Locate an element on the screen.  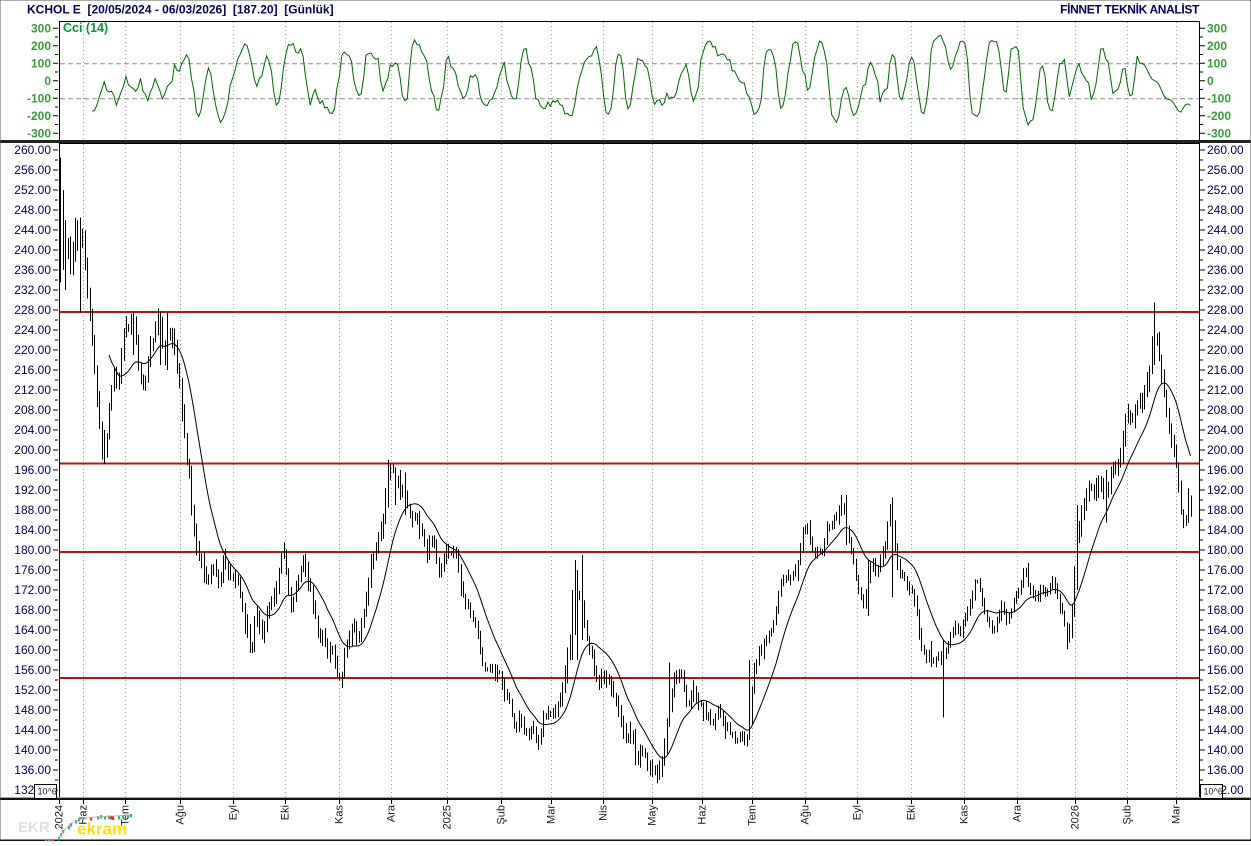
svg-text: 192.00 is located at coordinates (32, 490).